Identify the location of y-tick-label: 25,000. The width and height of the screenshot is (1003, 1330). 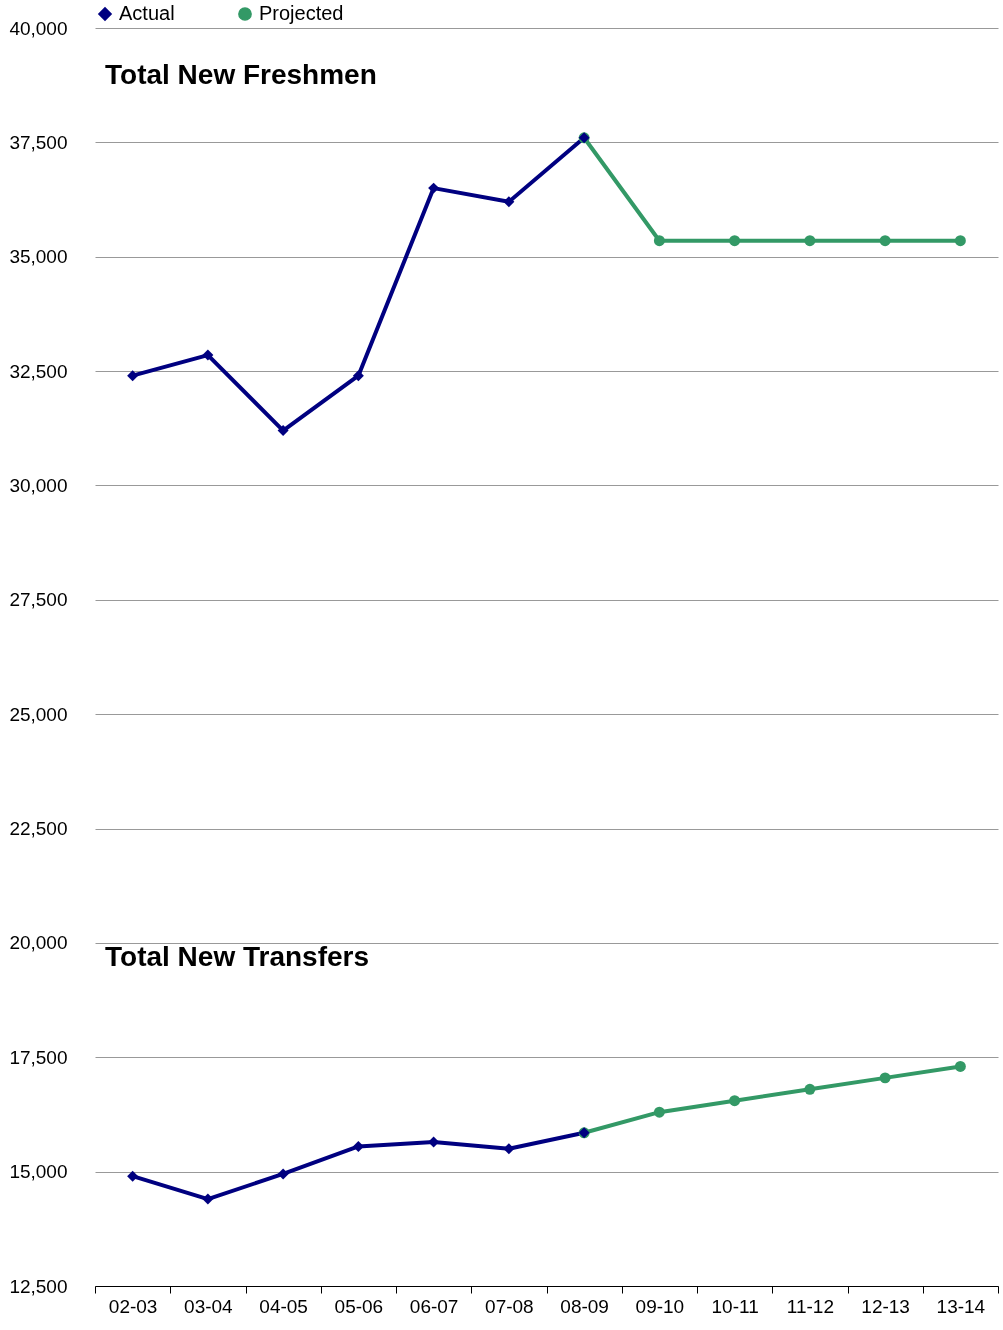
(38, 714).